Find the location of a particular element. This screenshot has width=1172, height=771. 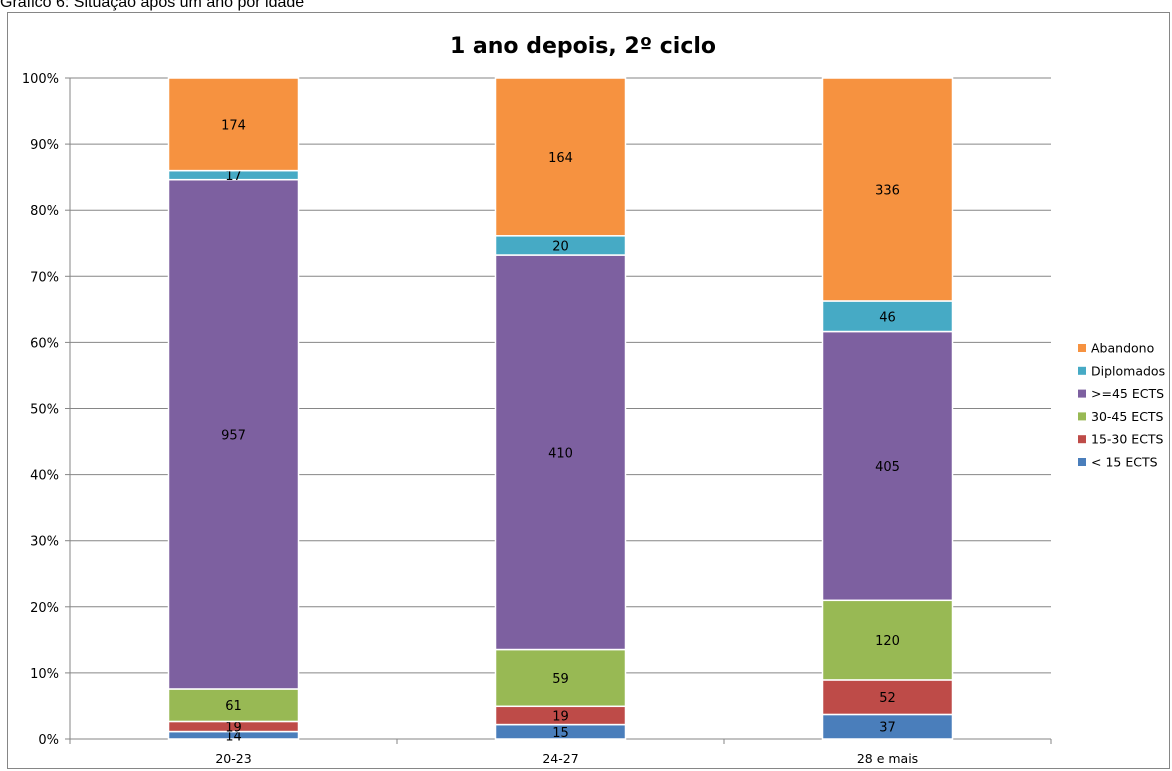

data-label: 336 is located at coordinates (887, 190).